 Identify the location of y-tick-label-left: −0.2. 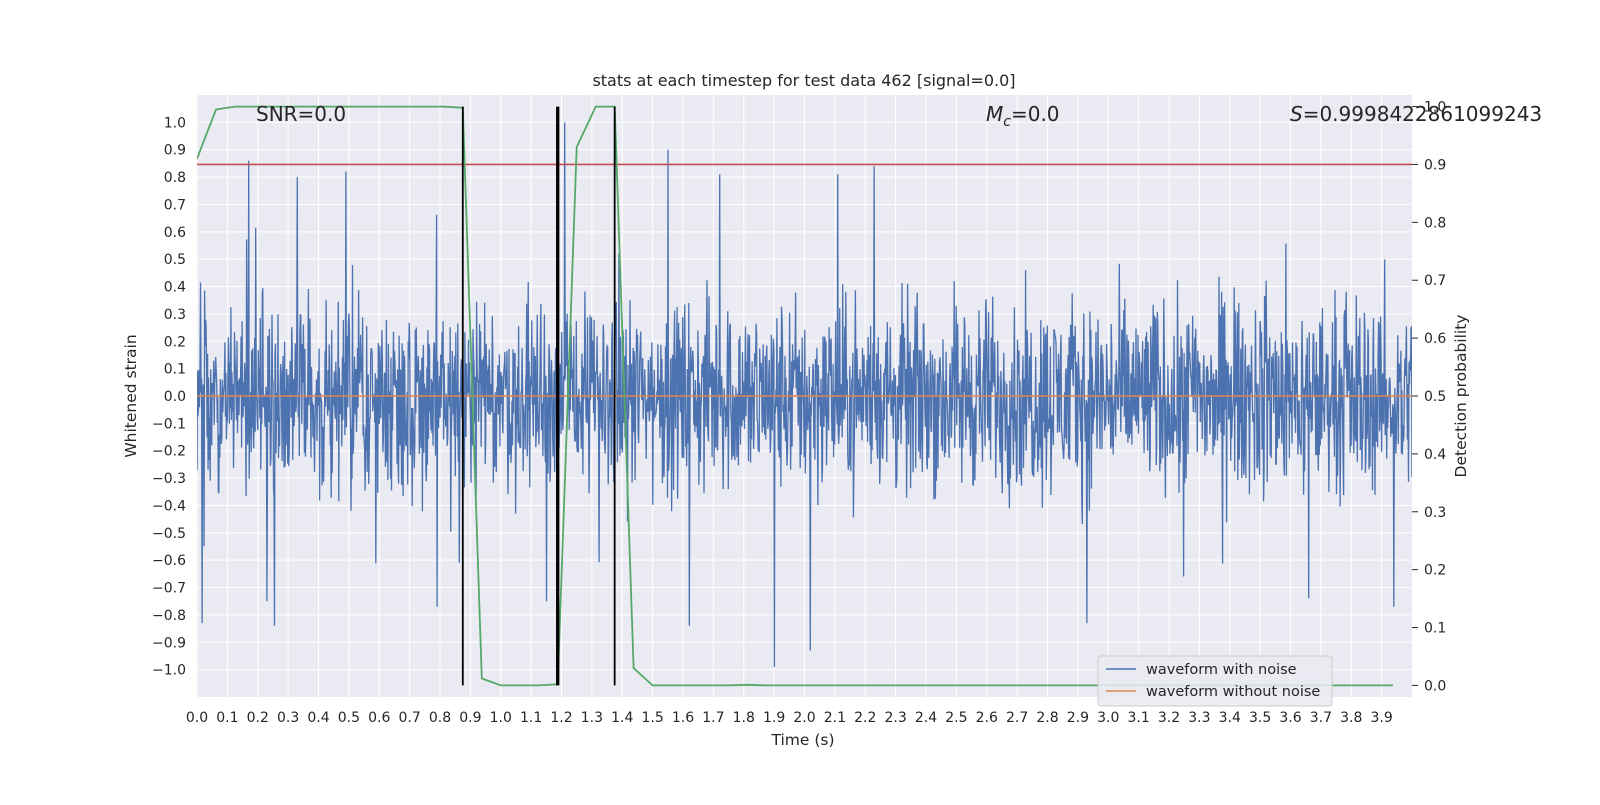
(169, 452).